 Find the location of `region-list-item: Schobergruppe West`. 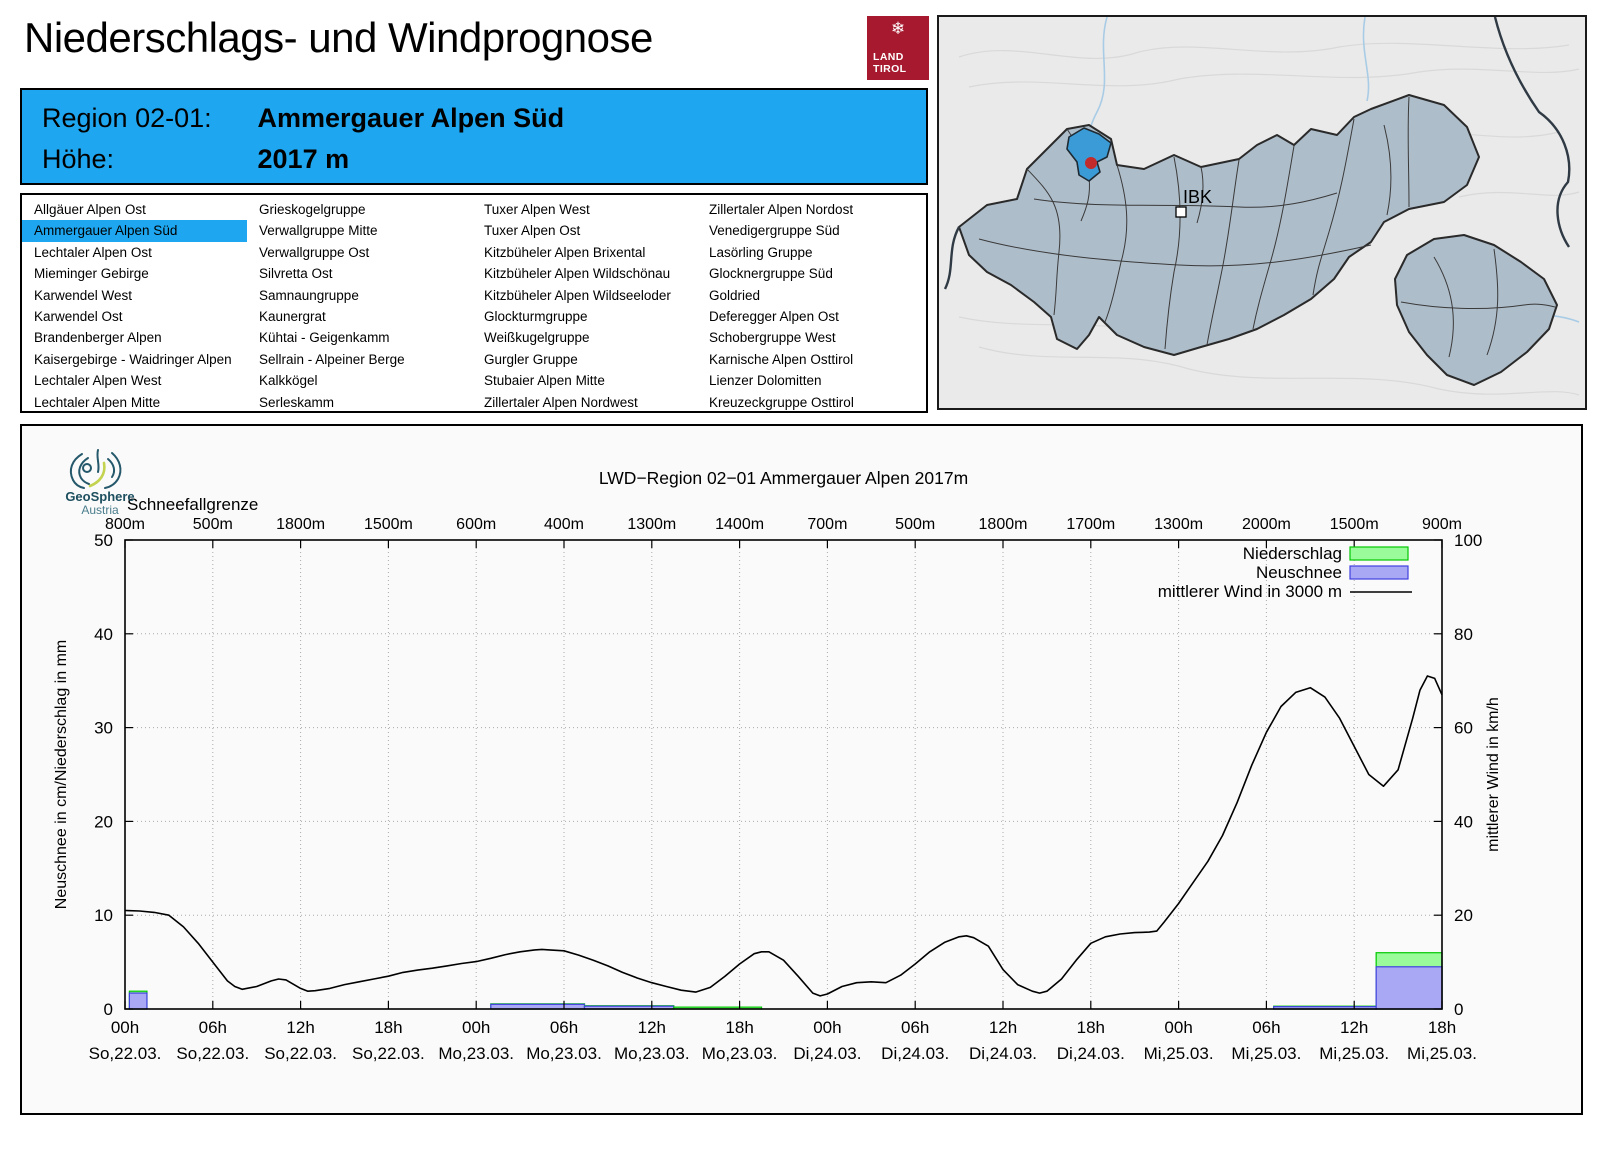

region-list-item: Schobergruppe West is located at coordinates (772, 338).